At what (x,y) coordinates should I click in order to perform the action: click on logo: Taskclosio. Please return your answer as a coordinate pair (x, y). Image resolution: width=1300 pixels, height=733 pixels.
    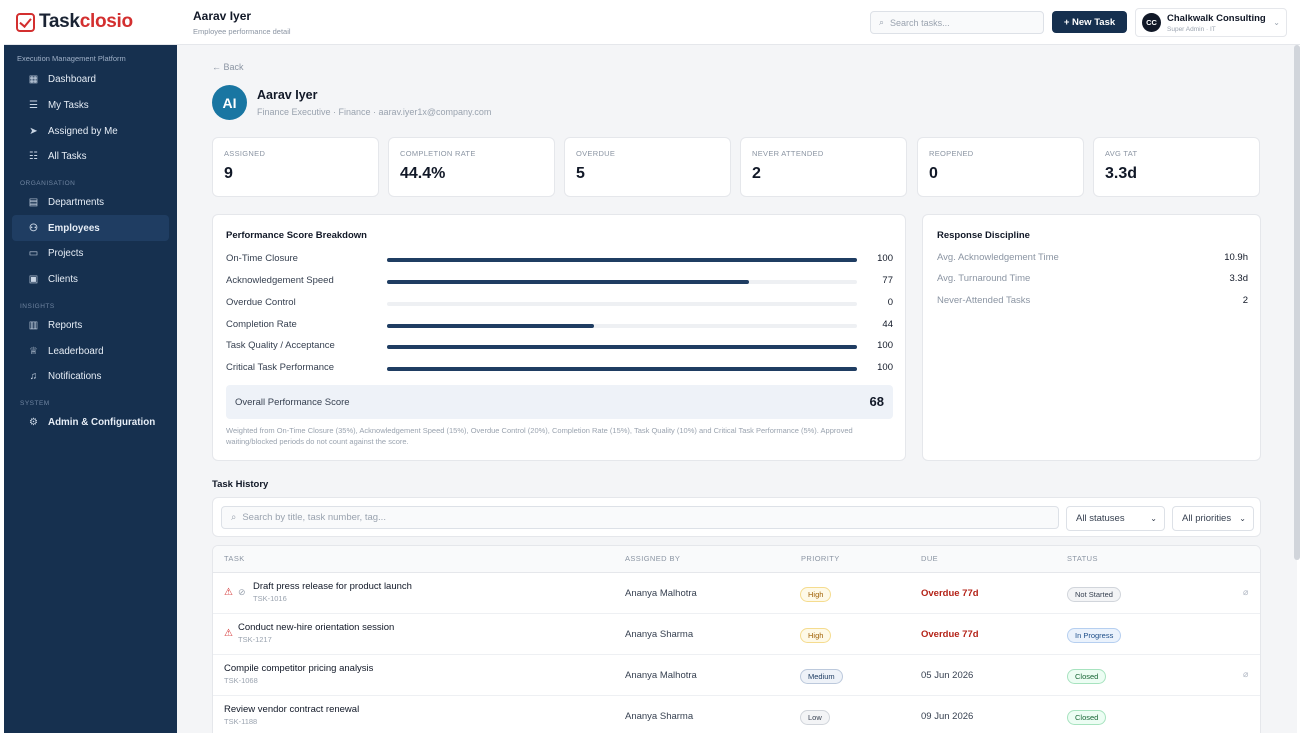
    Looking at the image, I should click on (90, 22).